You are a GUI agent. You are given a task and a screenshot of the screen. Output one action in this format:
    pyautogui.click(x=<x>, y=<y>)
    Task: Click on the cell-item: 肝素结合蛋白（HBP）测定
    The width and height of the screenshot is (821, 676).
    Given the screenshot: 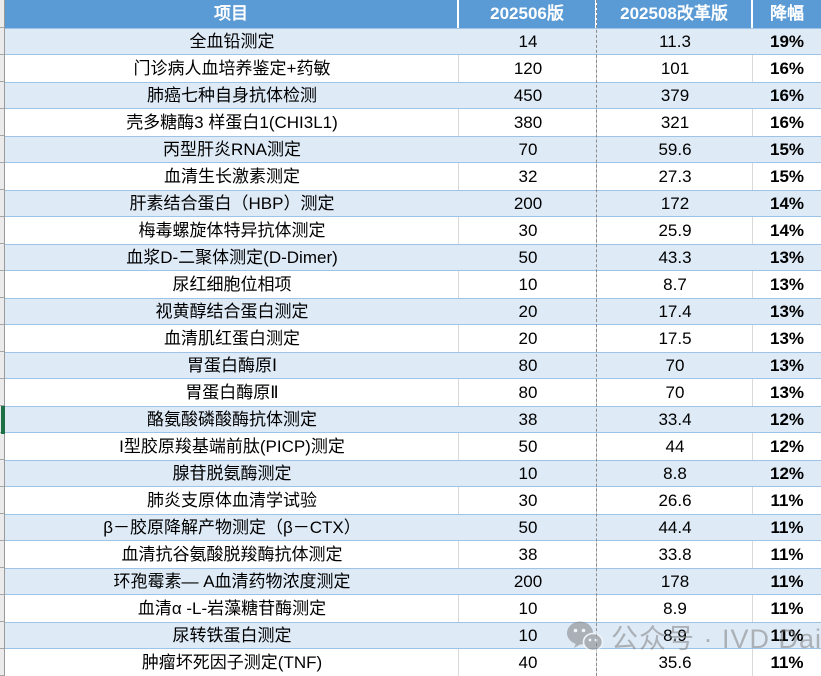 What is the action you would take?
    pyautogui.click(x=232, y=203)
    